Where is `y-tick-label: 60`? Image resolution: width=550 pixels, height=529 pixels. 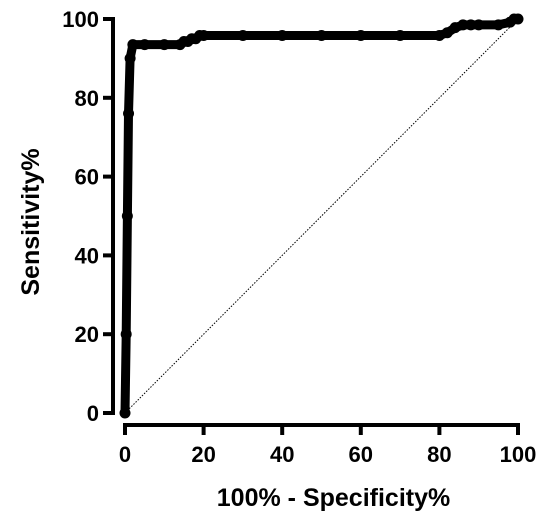
y-tick-label: 60 is located at coordinates (87, 177).